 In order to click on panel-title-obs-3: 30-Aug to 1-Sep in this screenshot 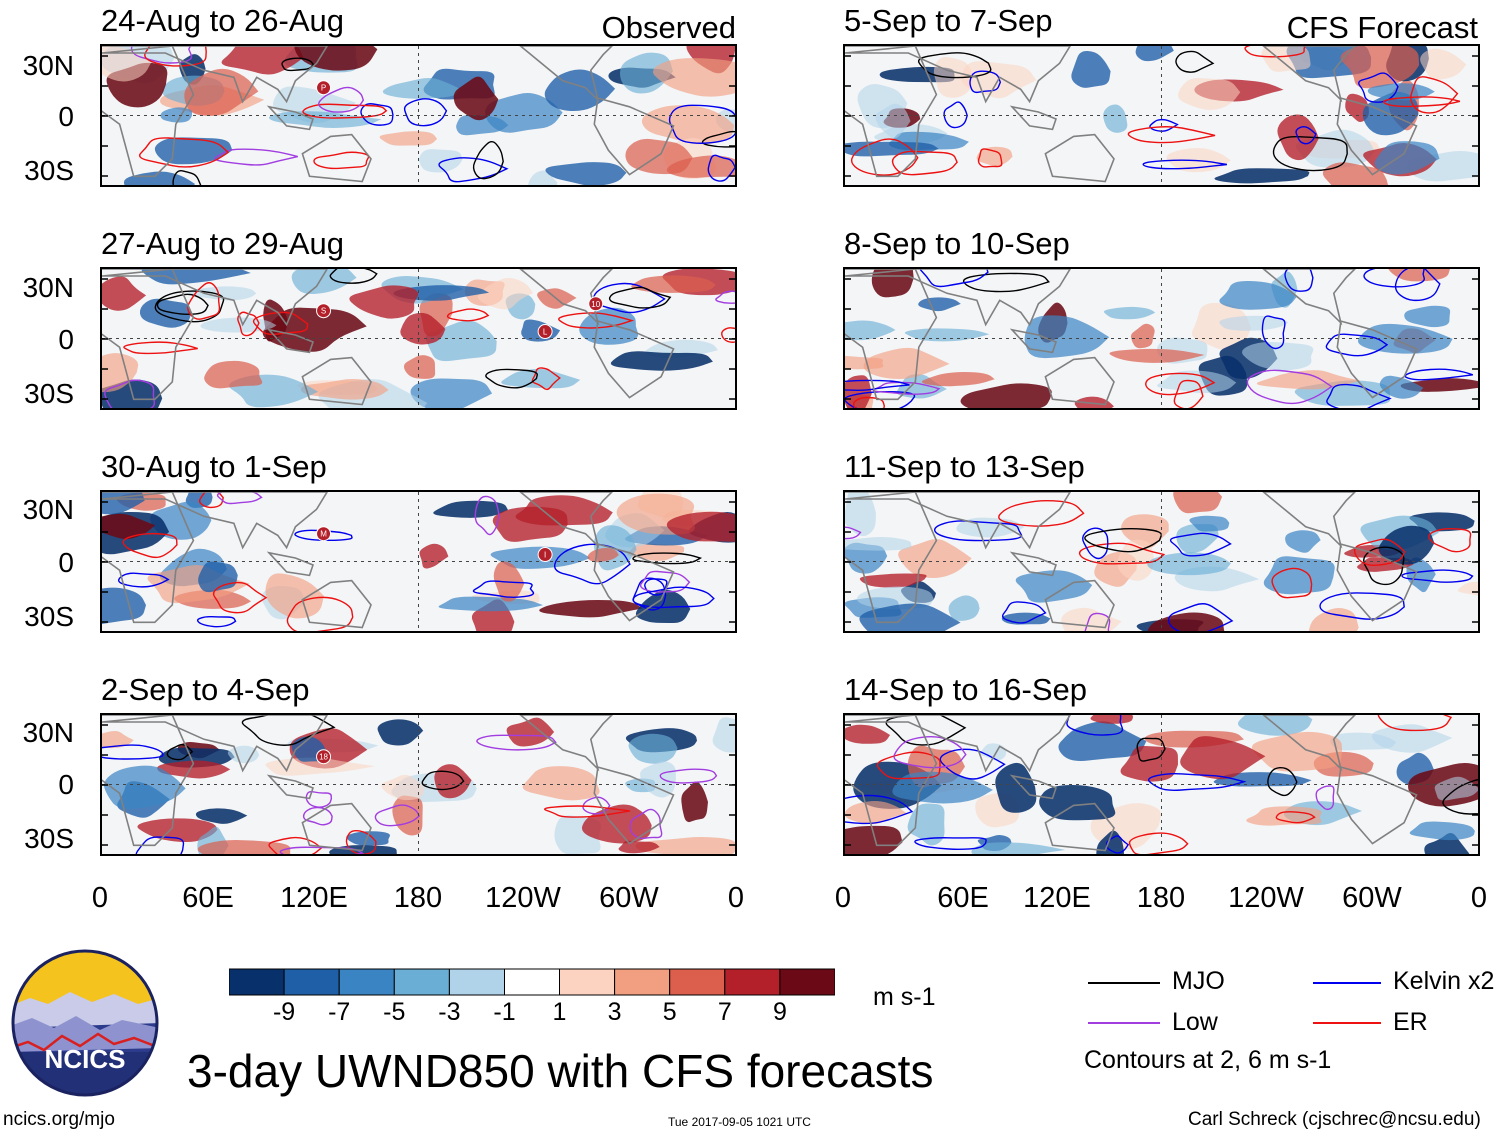, I will do `click(214, 466)`.